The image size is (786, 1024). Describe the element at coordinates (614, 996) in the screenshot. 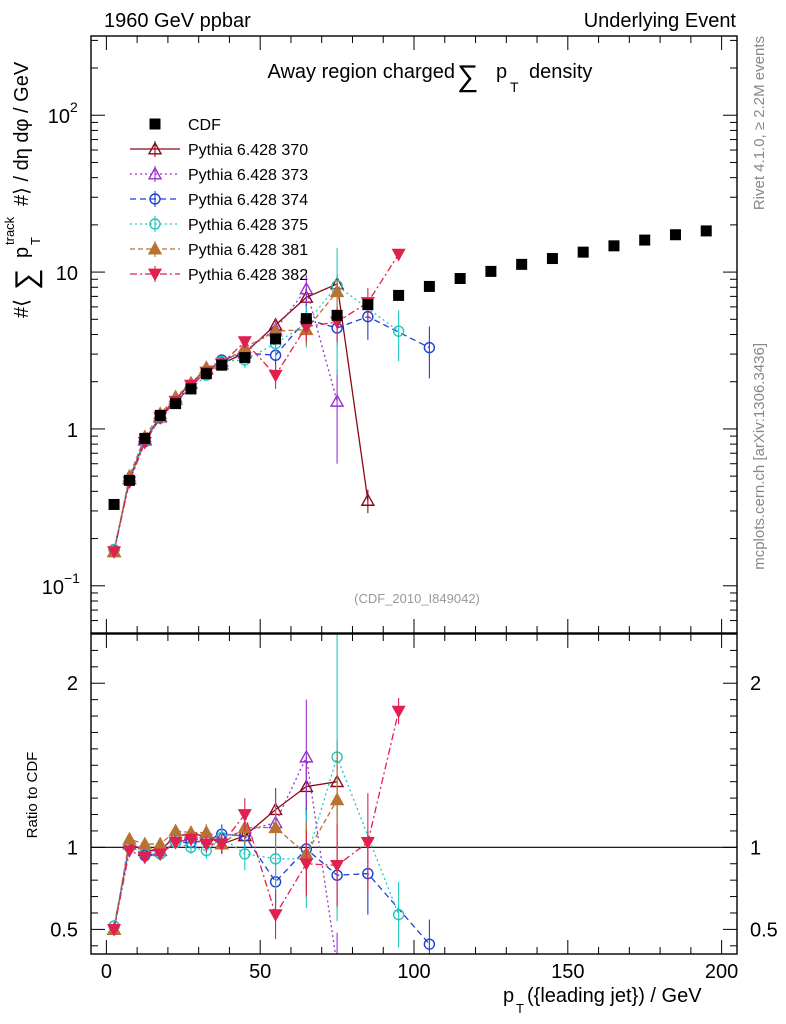

I see `xlabel-rest: ({leading jet}) / GeV` at that location.